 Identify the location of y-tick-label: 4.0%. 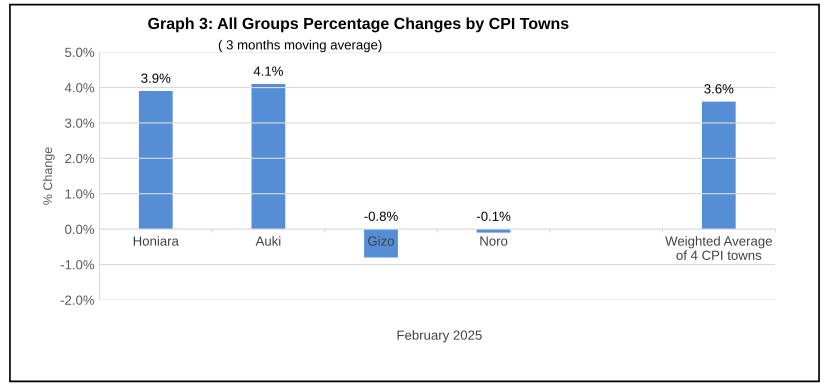
(79, 87).